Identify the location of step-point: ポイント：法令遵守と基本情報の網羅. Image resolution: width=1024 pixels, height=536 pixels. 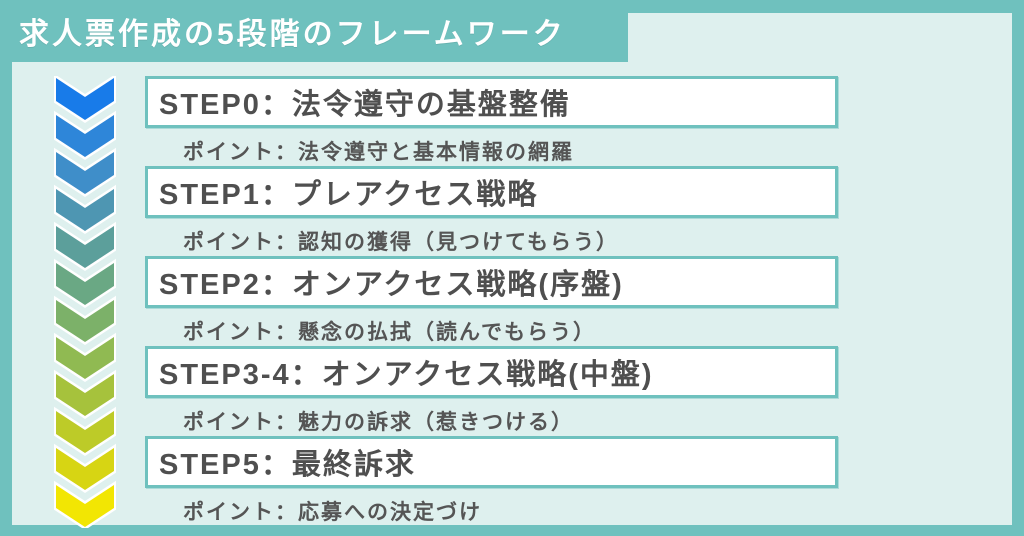
(378, 152).